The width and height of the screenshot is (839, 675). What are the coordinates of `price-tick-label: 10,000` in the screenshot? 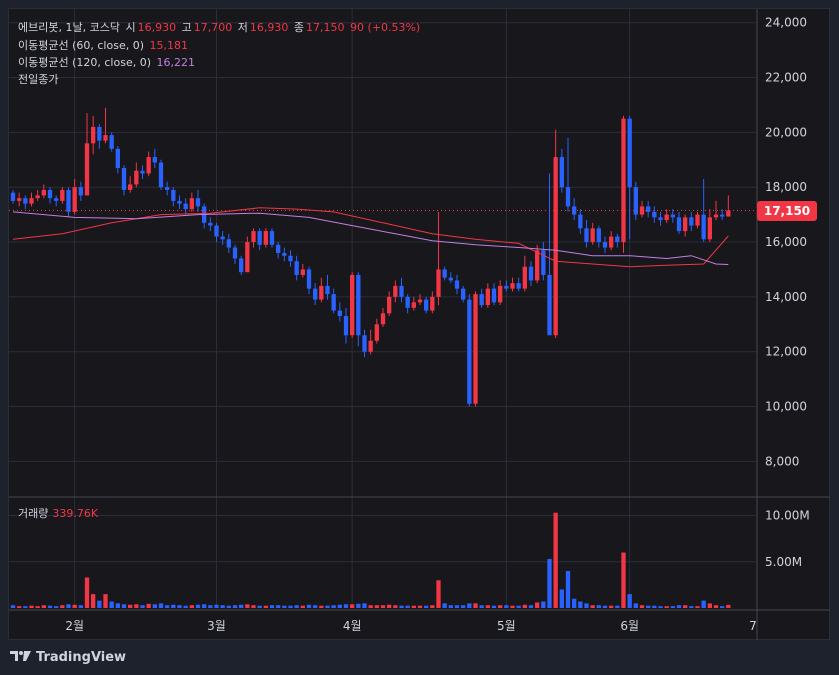 It's located at (786, 407).